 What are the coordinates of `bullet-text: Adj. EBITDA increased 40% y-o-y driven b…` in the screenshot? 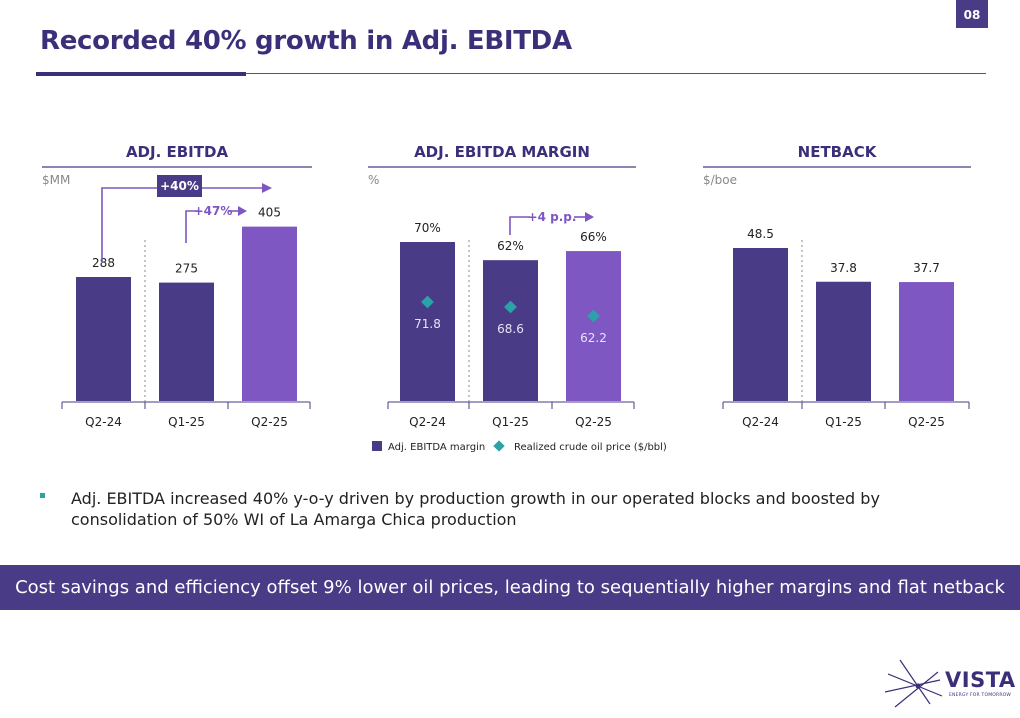 It's located at (475, 509).